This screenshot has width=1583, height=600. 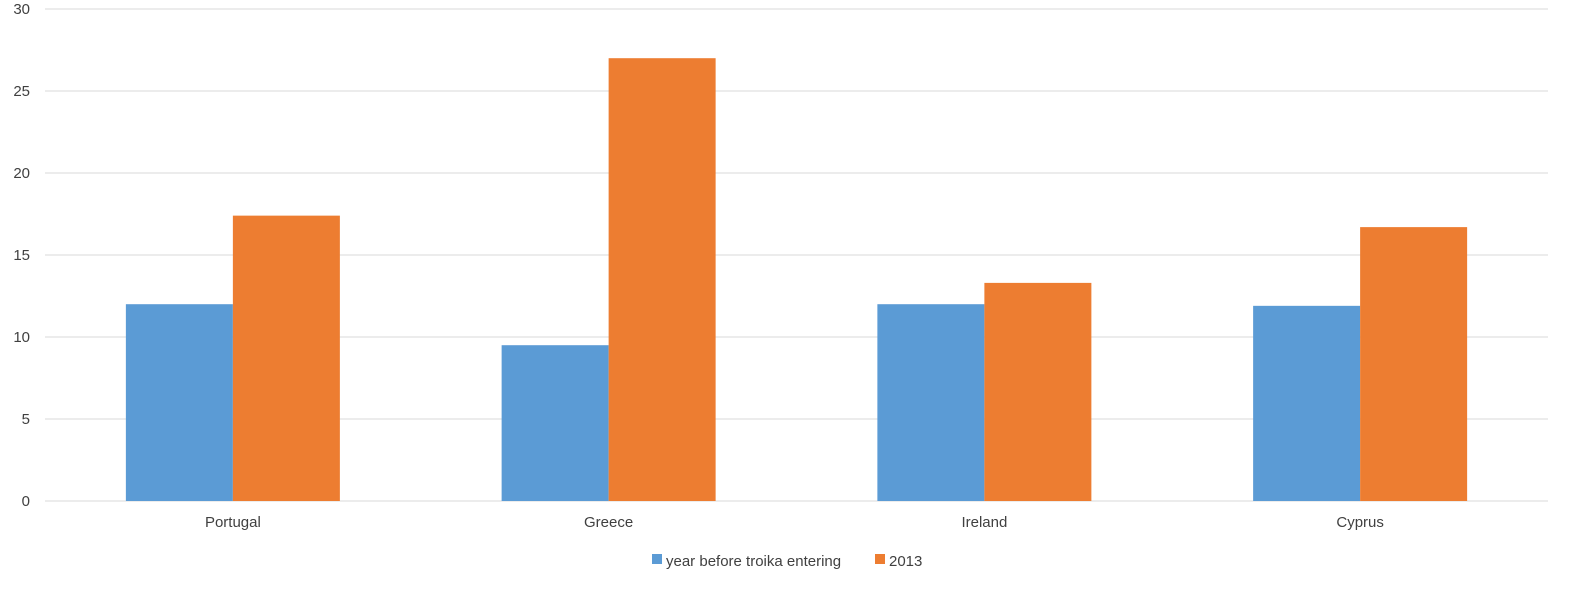 I want to click on y-tick-label: 0, so click(x=26, y=501).